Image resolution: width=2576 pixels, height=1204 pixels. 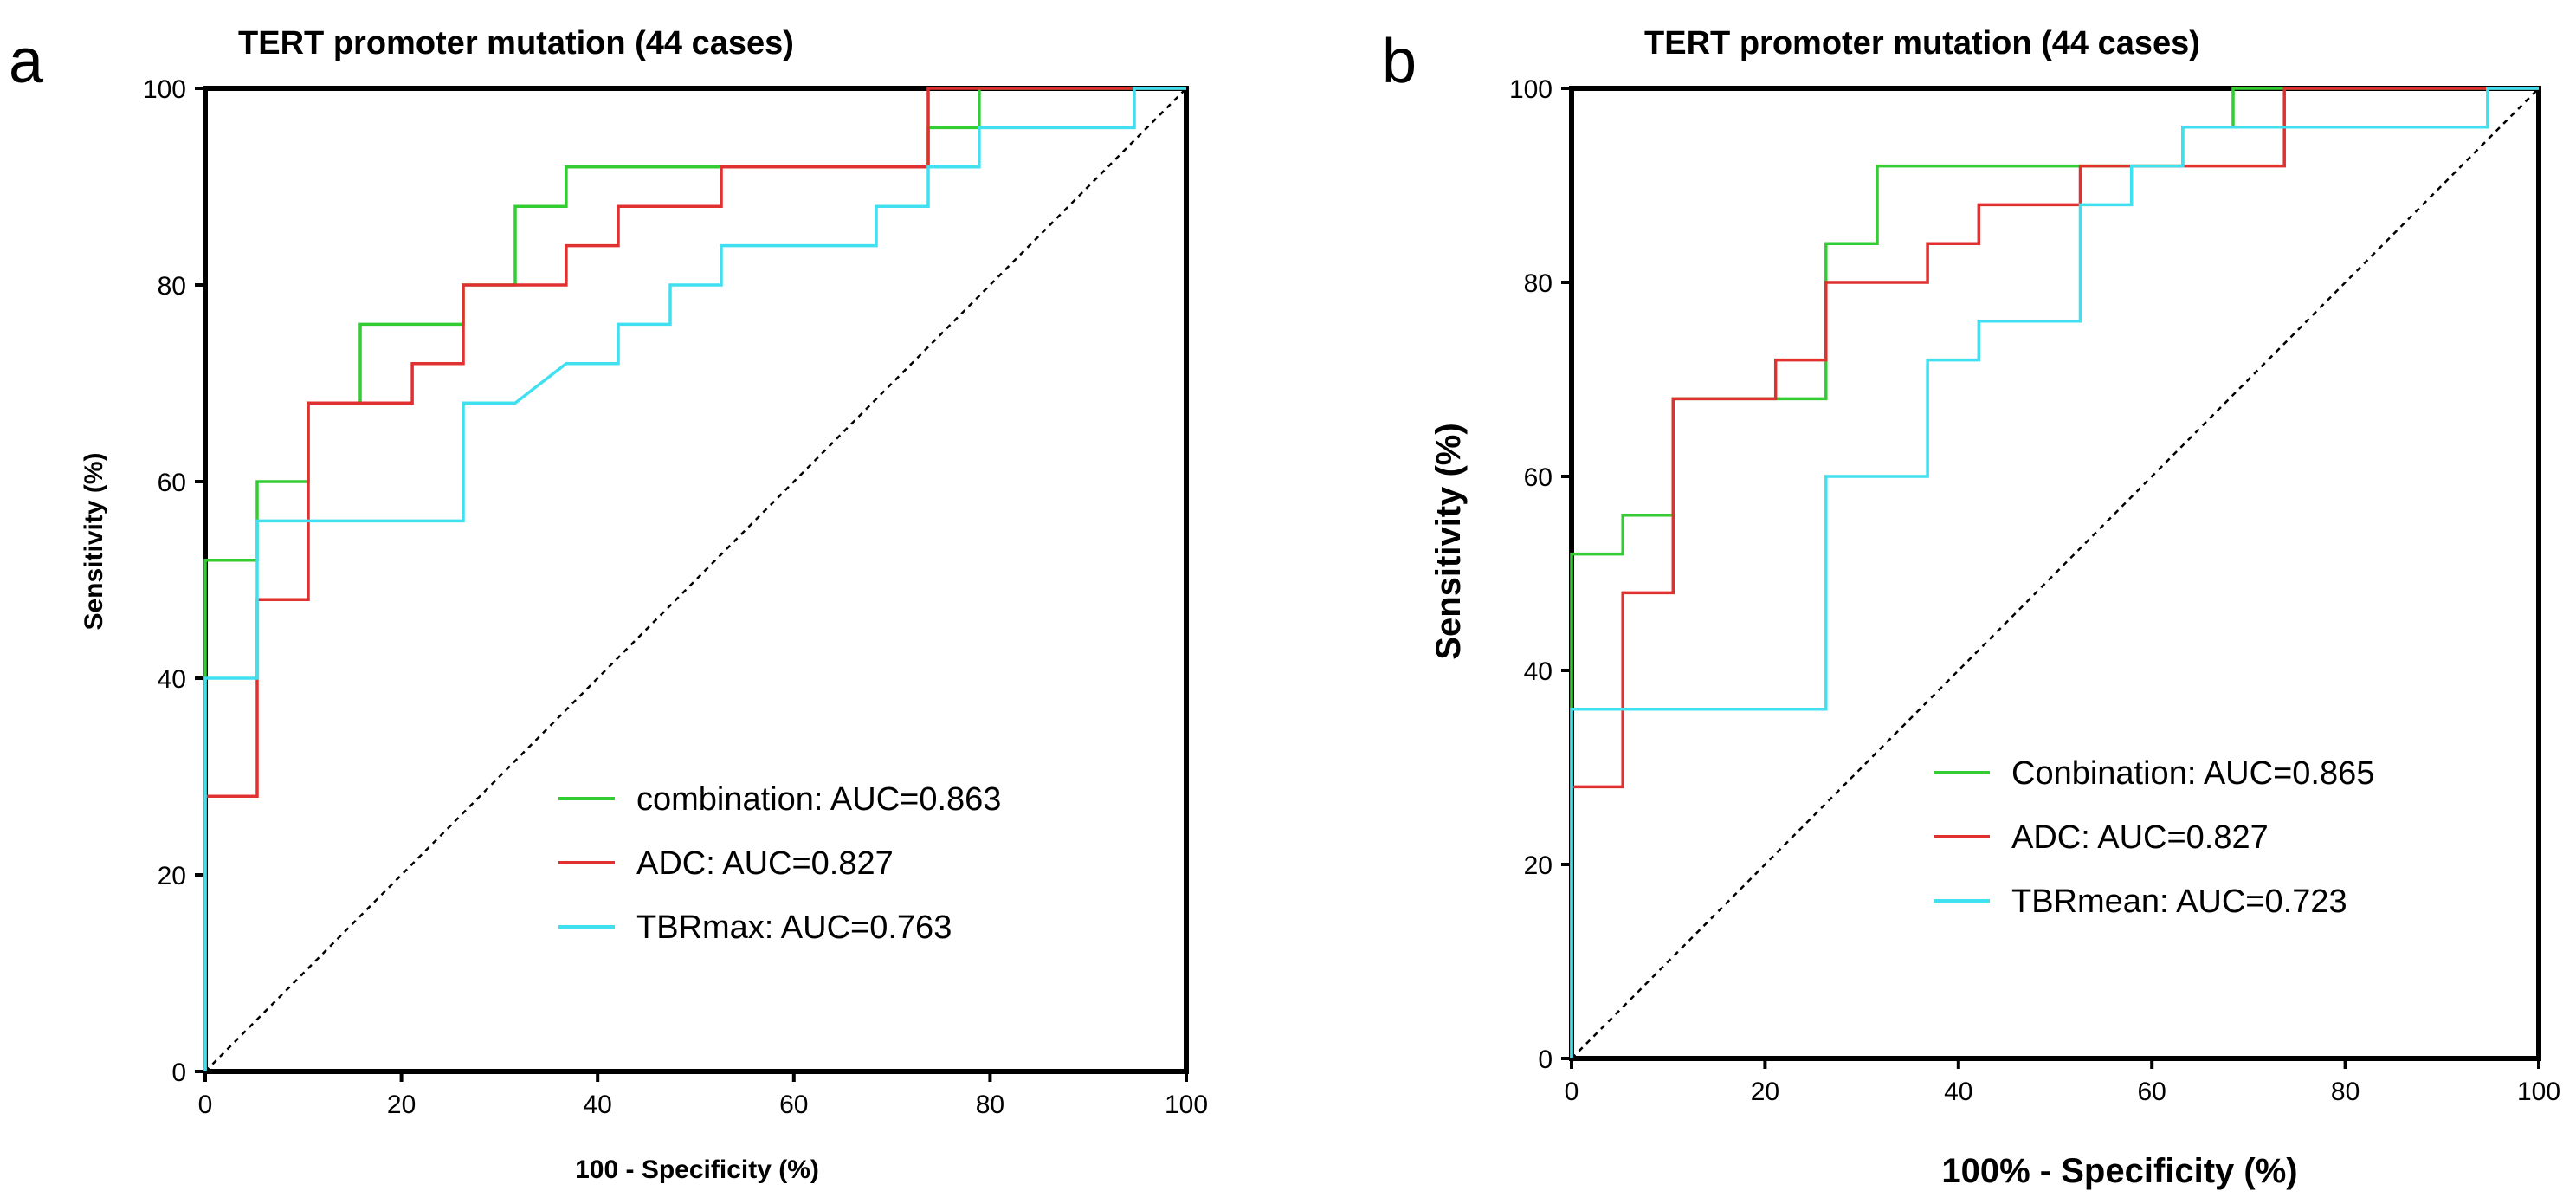 I want to click on legend-label: TBRmax: AUC=0.763, so click(x=794, y=927).